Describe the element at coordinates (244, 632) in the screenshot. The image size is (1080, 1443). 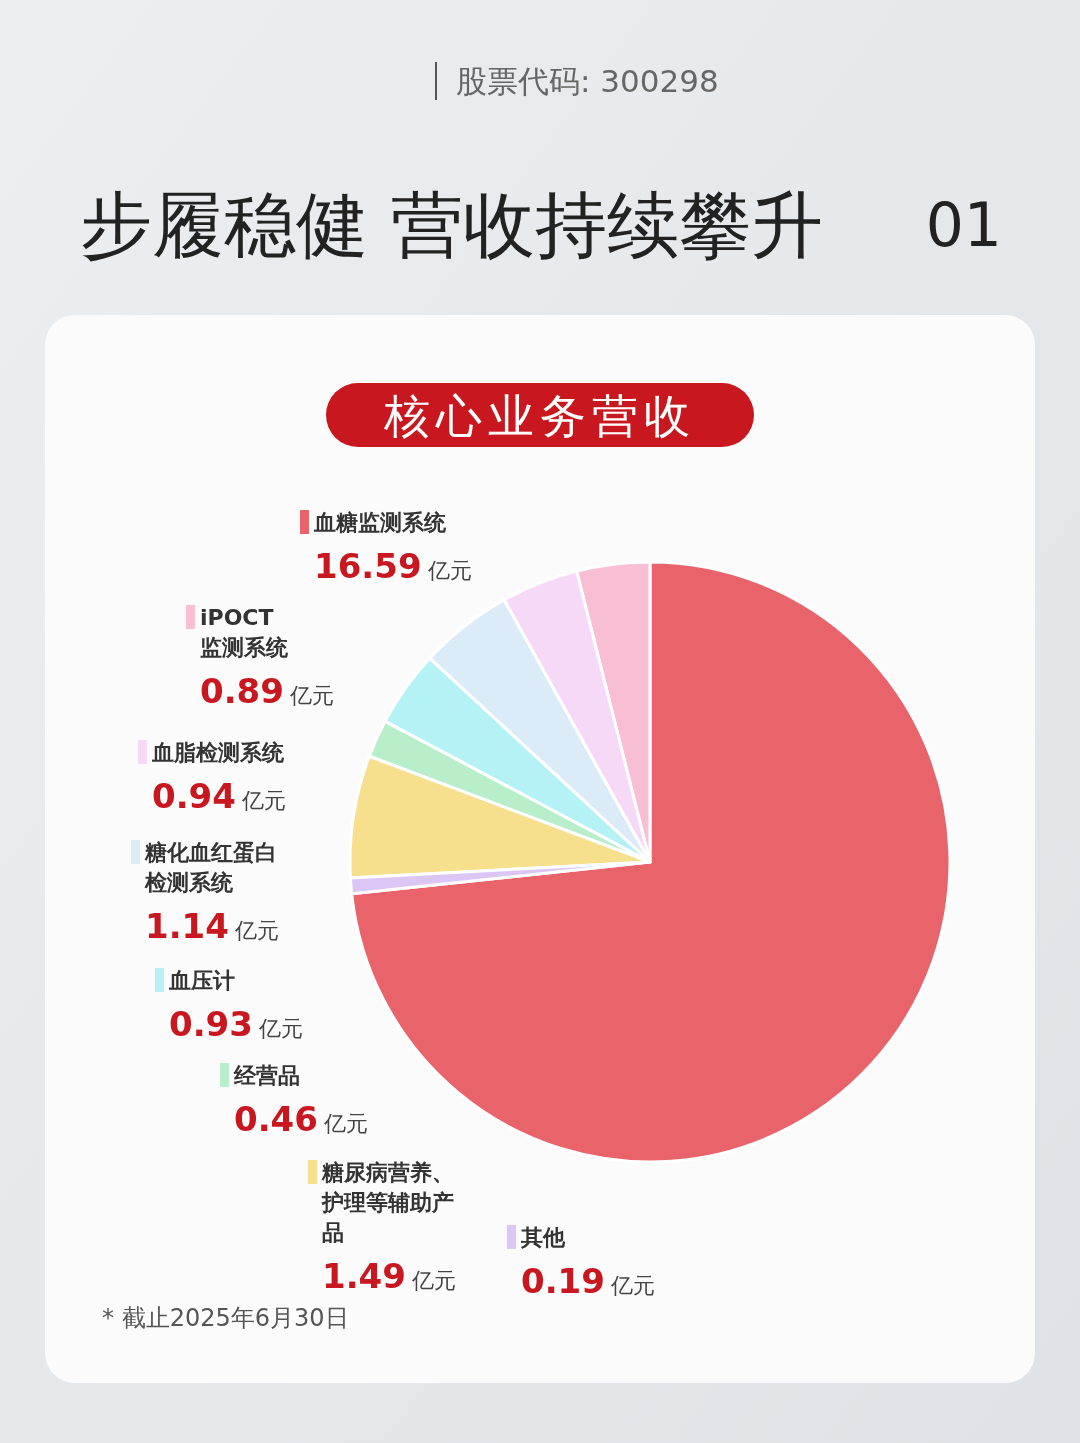
I see `legend-label: iPOCT监测系统` at that location.